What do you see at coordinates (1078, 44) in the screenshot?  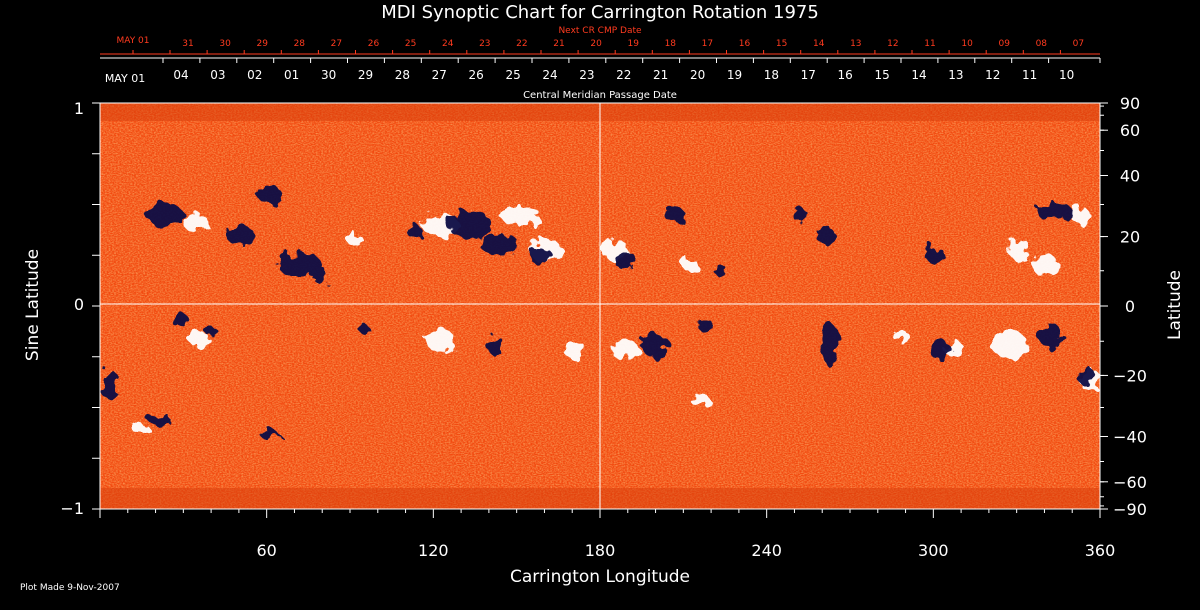 I see `next-cr-date-label: 07` at bounding box center [1078, 44].